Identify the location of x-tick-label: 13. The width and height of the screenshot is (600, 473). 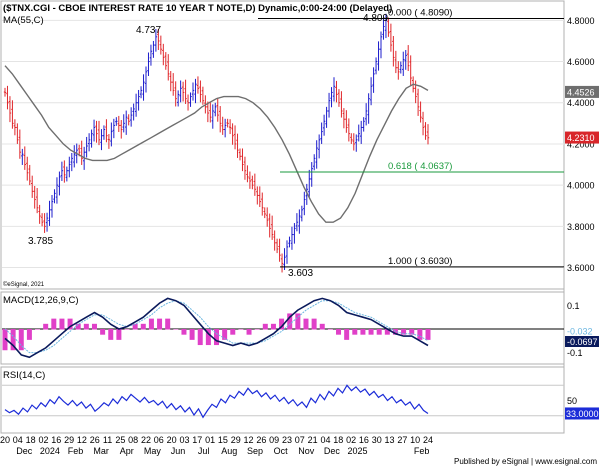
(390, 440).